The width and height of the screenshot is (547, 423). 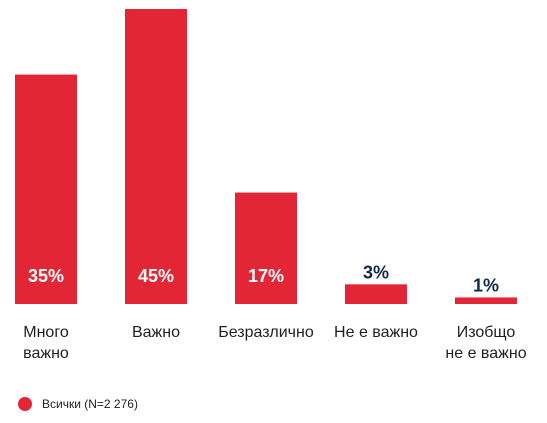 What do you see at coordinates (156, 332) in the screenshot?
I see `category-label-2: Важно` at bounding box center [156, 332].